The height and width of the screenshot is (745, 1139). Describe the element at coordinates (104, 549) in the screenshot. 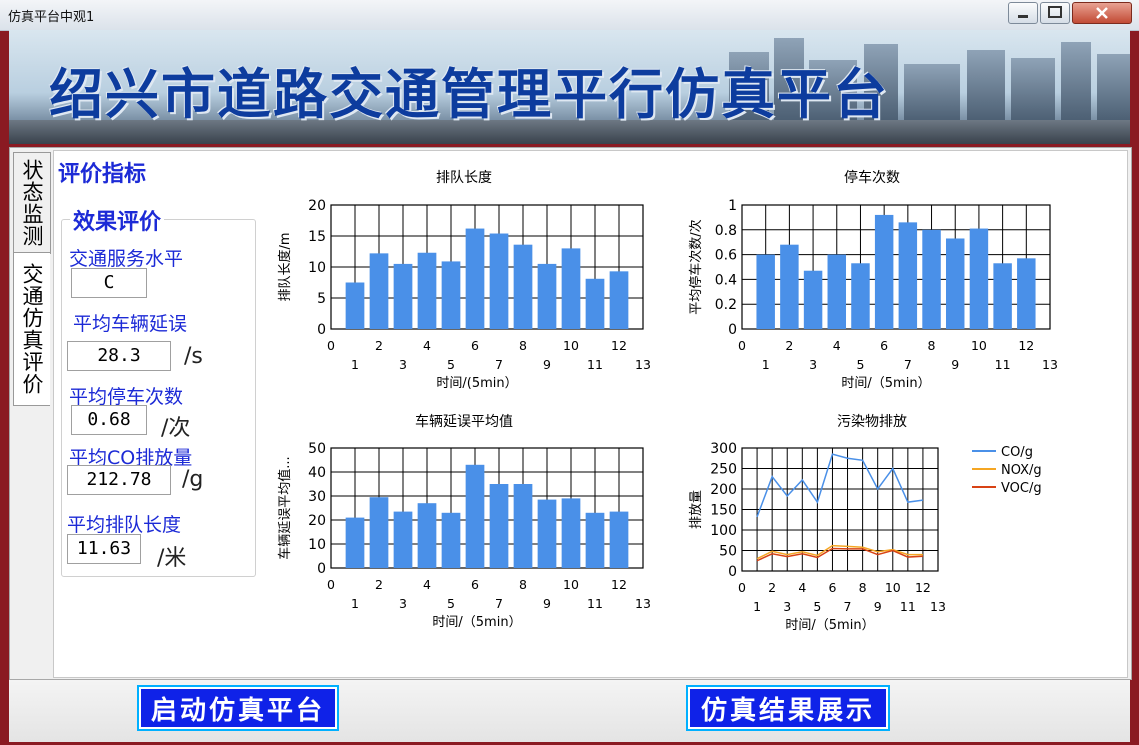

I see `avg-queue-value: 11.63` at that location.